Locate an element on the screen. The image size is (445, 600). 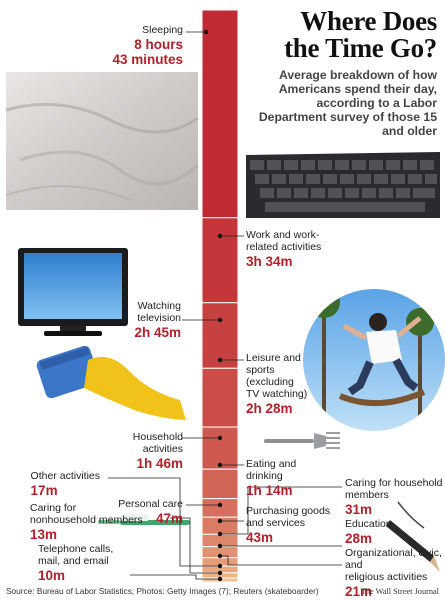
label-household: Household activities 1h 46m is located at coordinates (157, 451).